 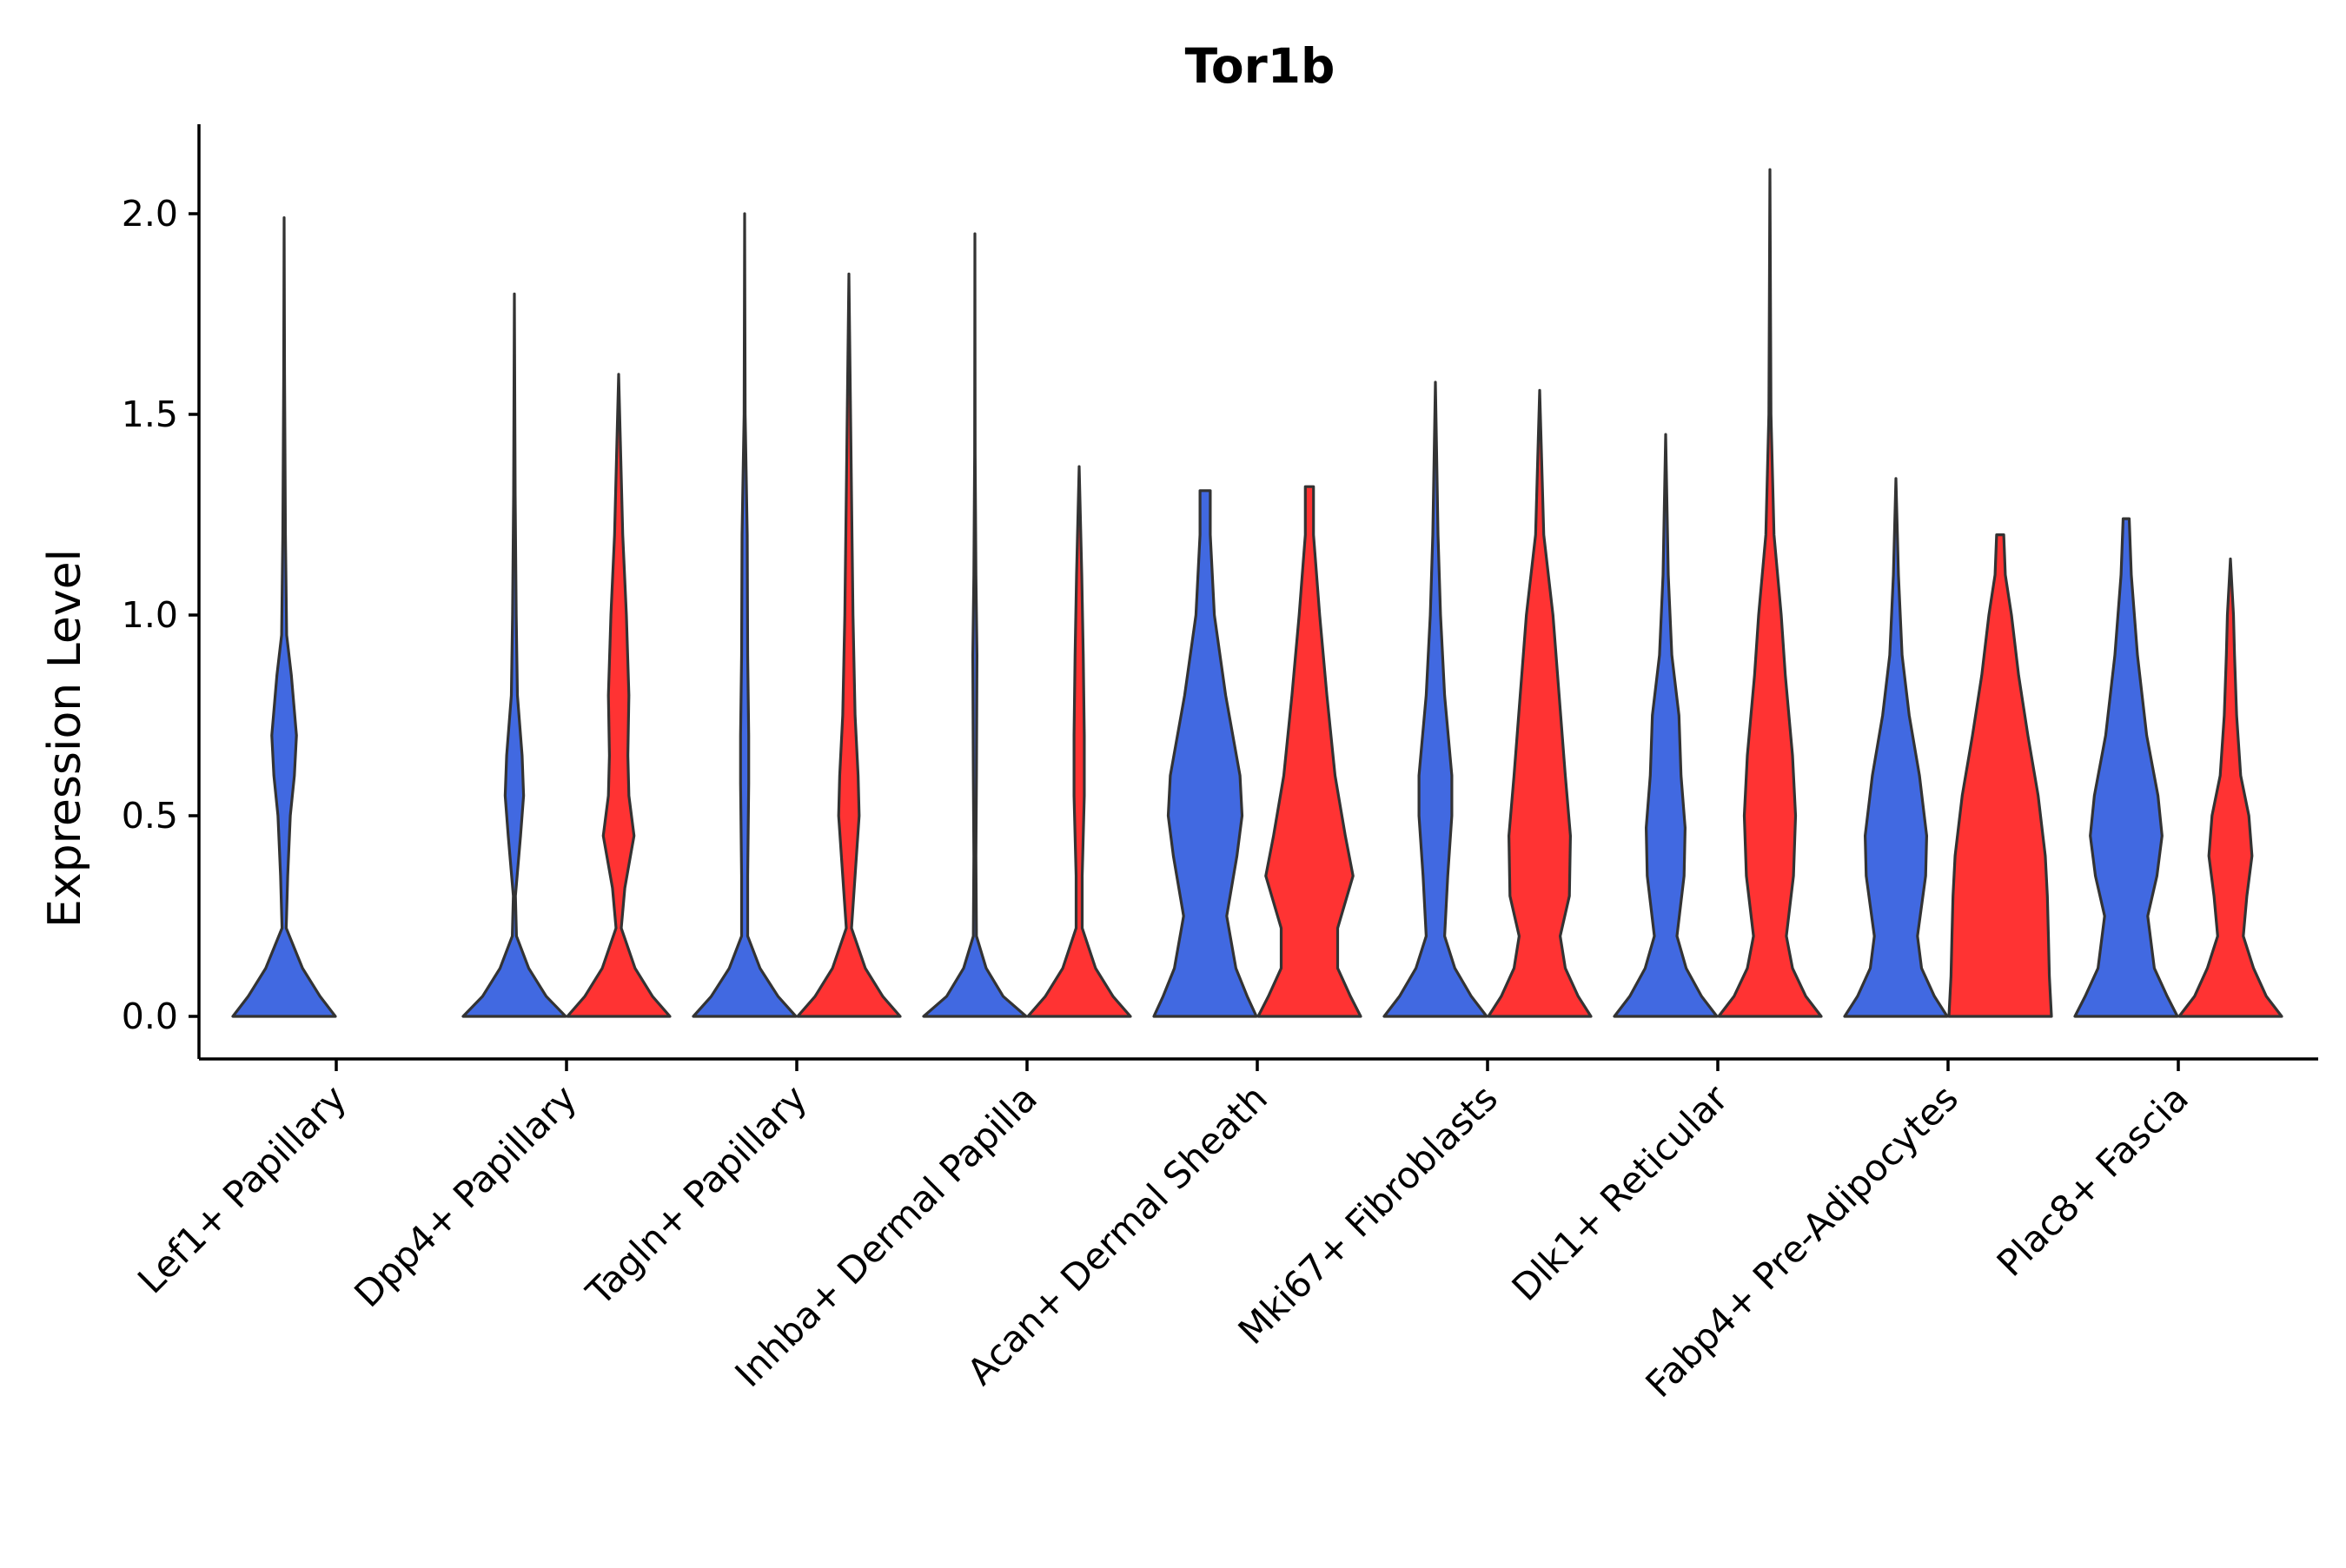 What do you see at coordinates (1205, 753) in the screenshot?
I see `violin-acan-dermal-sheath-group1` at bounding box center [1205, 753].